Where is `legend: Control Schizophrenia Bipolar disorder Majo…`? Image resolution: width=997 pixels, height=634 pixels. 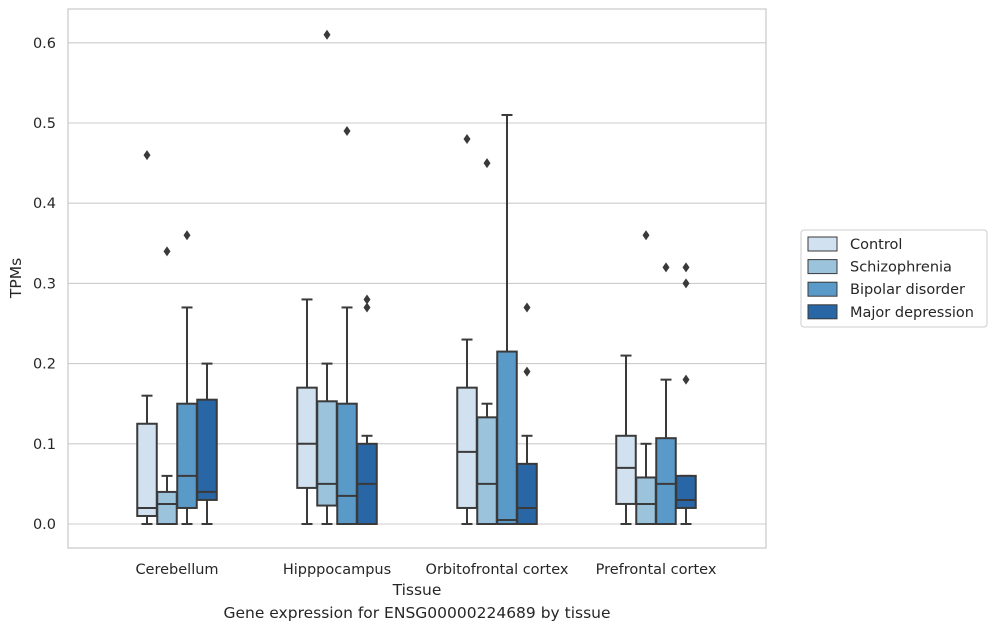 legend: Control Schizophrenia Bipolar disorder Majo… is located at coordinates (894, 278).